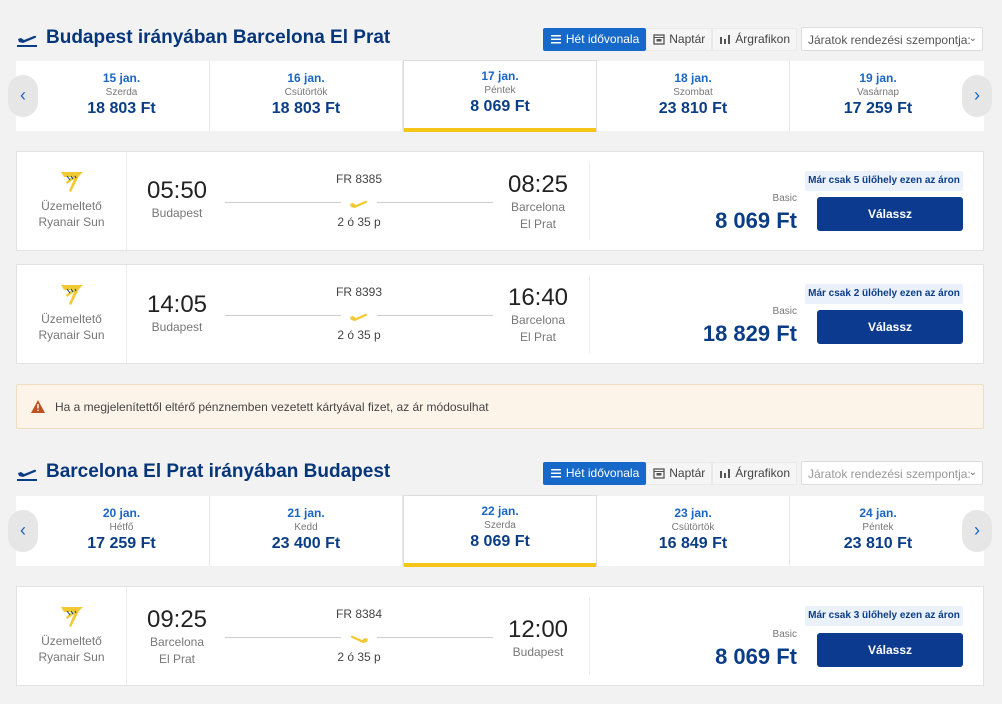 The image size is (1002, 704). Describe the element at coordinates (359, 614) in the screenshot. I see `flight-number: FR 8384` at that location.